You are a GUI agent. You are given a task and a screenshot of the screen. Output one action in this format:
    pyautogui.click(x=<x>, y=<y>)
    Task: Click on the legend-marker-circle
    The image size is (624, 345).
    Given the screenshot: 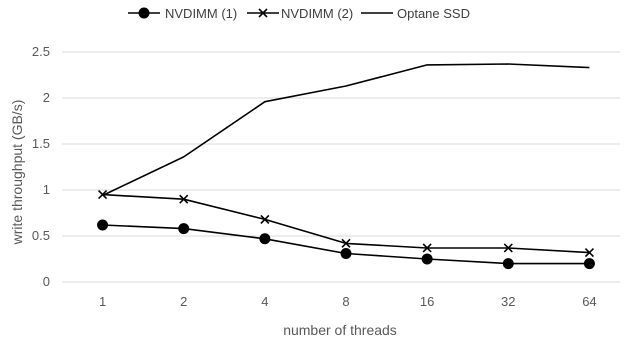 What is the action you would take?
    pyautogui.click(x=144, y=13)
    